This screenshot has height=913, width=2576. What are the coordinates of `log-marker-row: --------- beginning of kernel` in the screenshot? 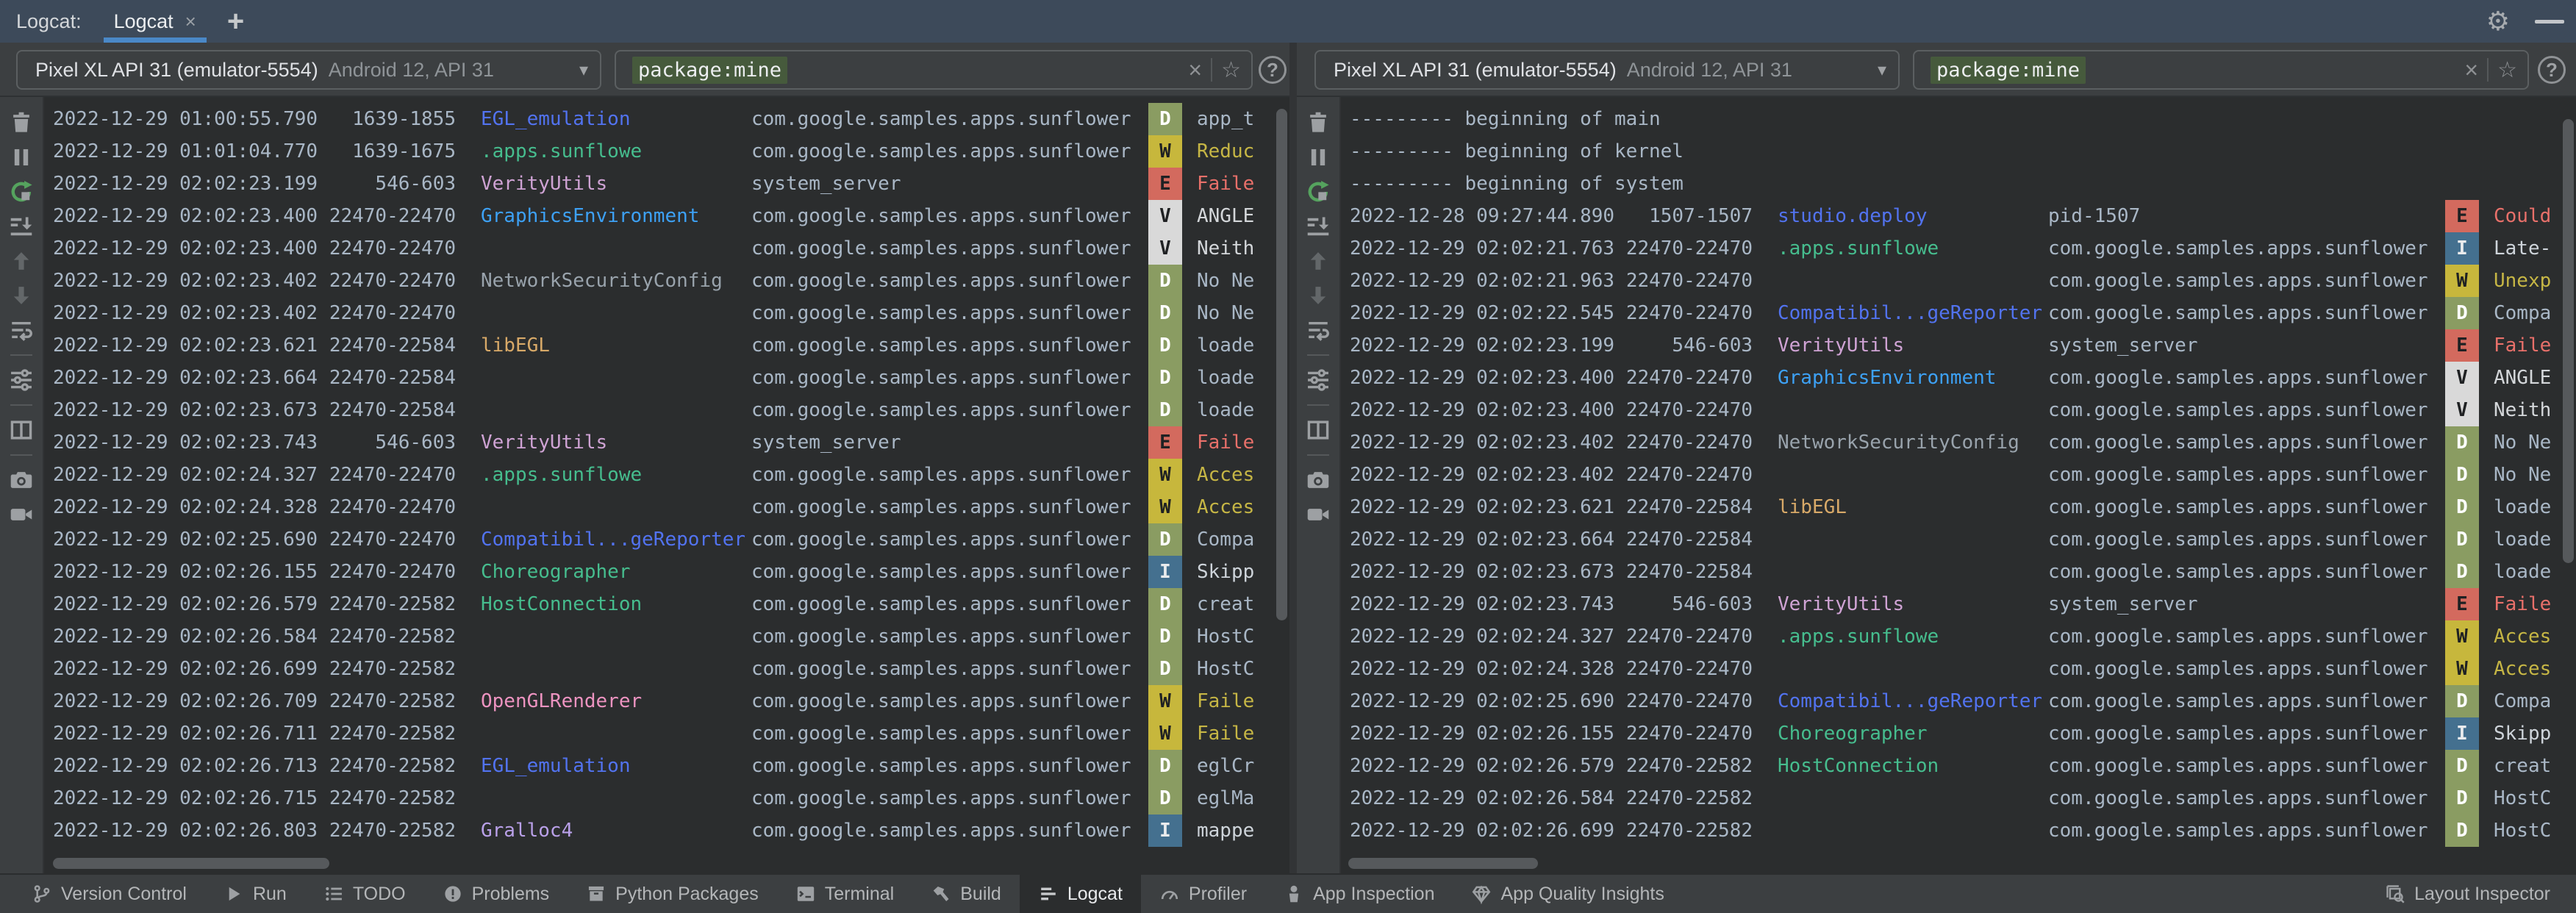 It's located at (1963, 151).